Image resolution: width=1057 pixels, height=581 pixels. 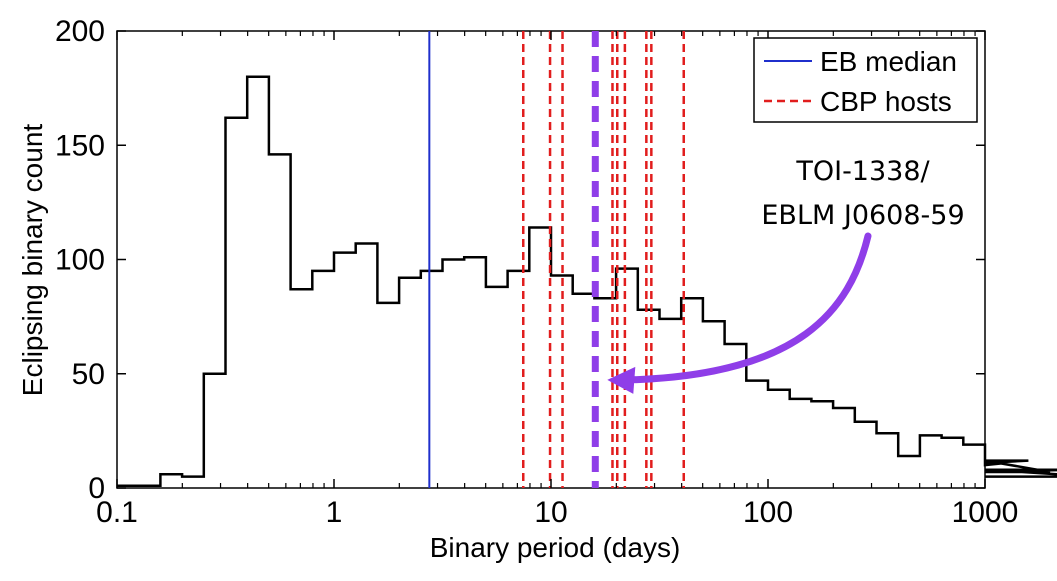 What do you see at coordinates (80, 145) in the screenshot?
I see `y-tick-label-150: 150` at bounding box center [80, 145].